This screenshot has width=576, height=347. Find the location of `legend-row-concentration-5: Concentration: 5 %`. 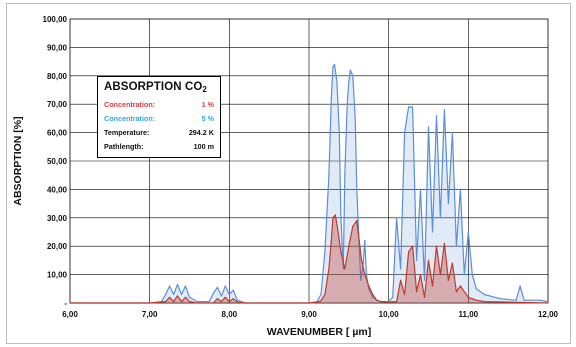

legend-row-concentration-5: Concentration: 5 % is located at coordinates (159, 119).